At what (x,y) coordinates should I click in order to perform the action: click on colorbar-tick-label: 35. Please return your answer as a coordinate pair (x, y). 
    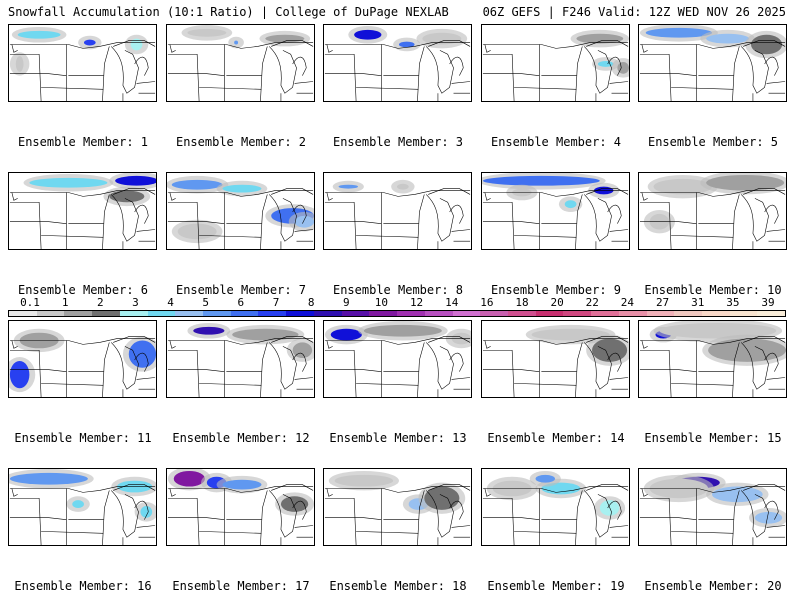
    Looking at the image, I should click on (733, 302).